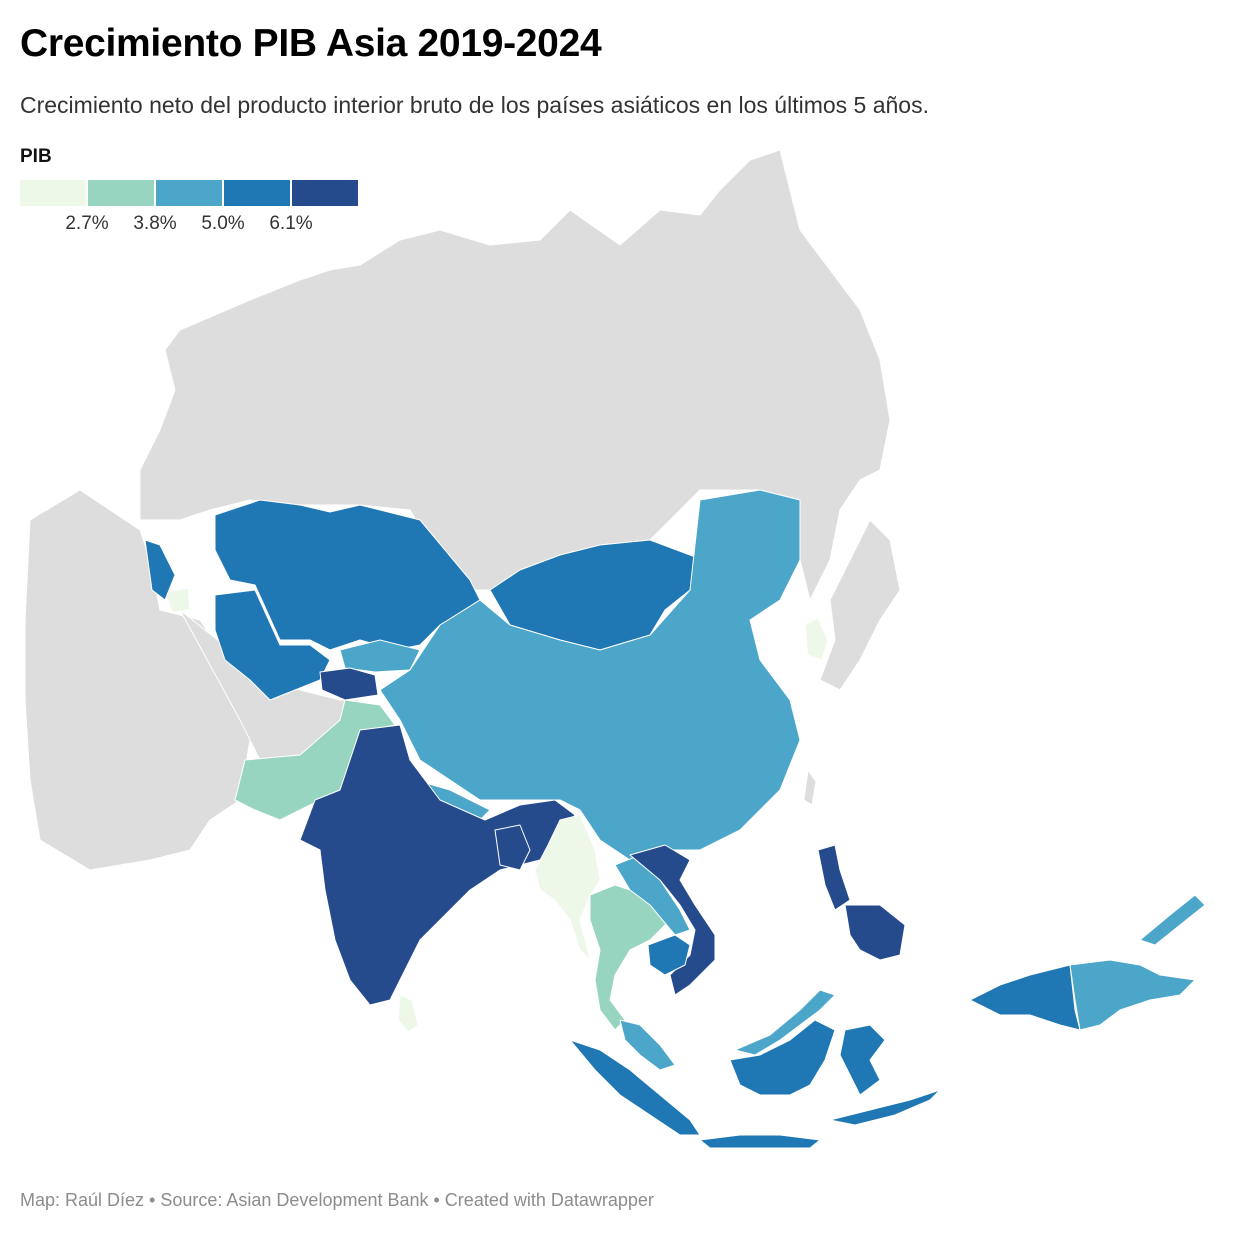 The height and width of the screenshot is (1236, 1240). What do you see at coordinates (311, 43) in the screenshot?
I see `chart-title: Crecimiento PIB Asia 2019-2024` at bounding box center [311, 43].